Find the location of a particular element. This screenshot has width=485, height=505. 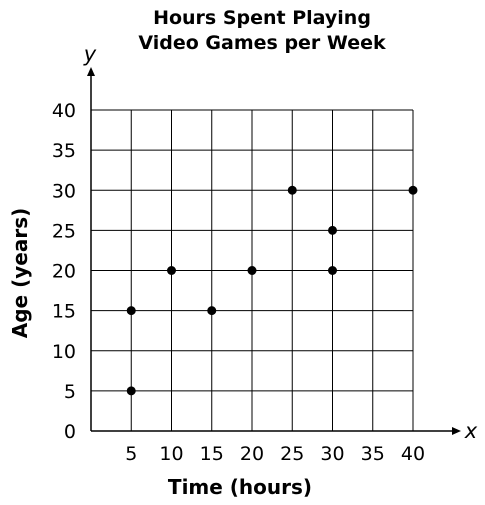

x-tick-label: 10 is located at coordinates (171, 454).